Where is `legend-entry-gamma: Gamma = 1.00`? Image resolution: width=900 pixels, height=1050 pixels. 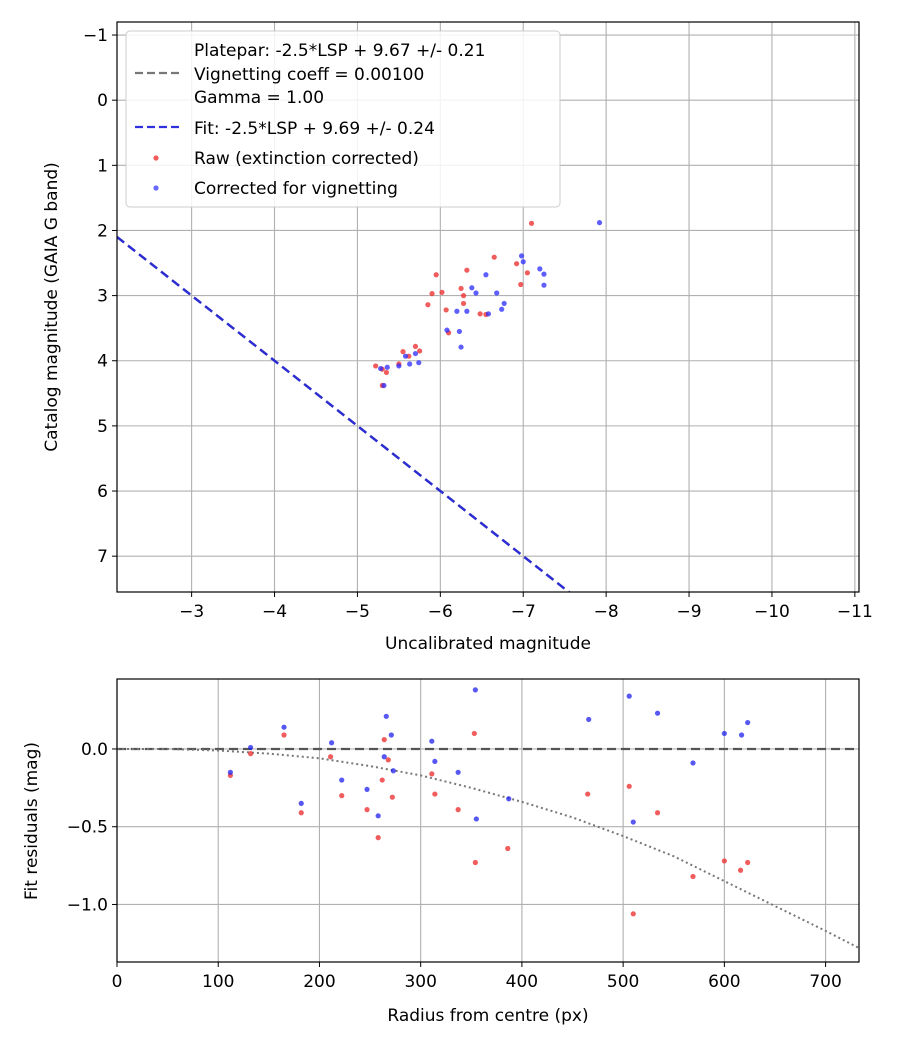 legend-entry-gamma: Gamma = 1.00 is located at coordinates (259, 98).